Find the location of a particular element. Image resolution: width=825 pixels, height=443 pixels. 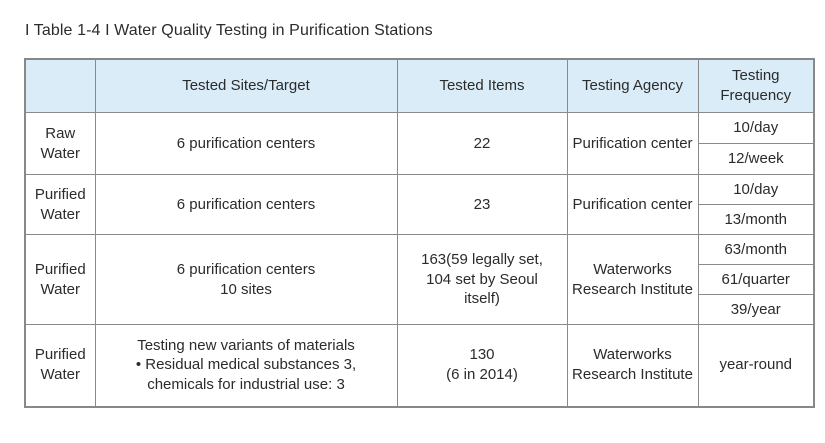

header-cell-row-label is located at coordinates (60, 85).